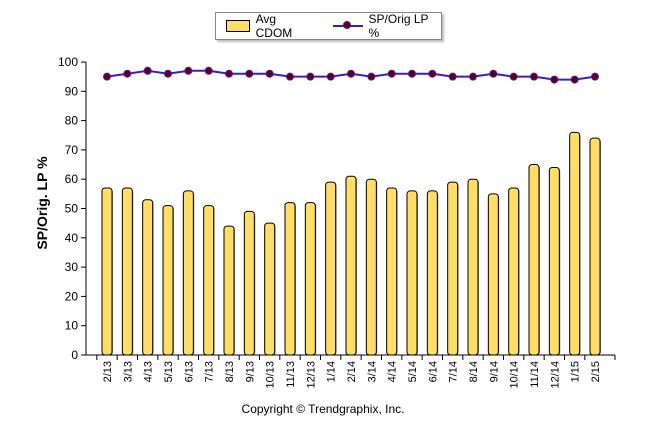  What do you see at coordinates (238, 26) in the screenshot?
I see `legend-swatch-bar` at bounding box center [238, 26].